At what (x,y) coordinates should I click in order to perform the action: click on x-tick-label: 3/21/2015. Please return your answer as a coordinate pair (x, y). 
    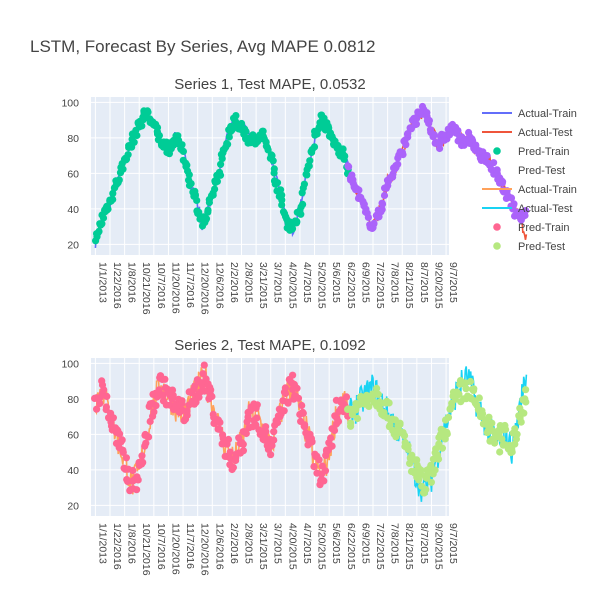
    Looking at the image, I should click on (263, 546).